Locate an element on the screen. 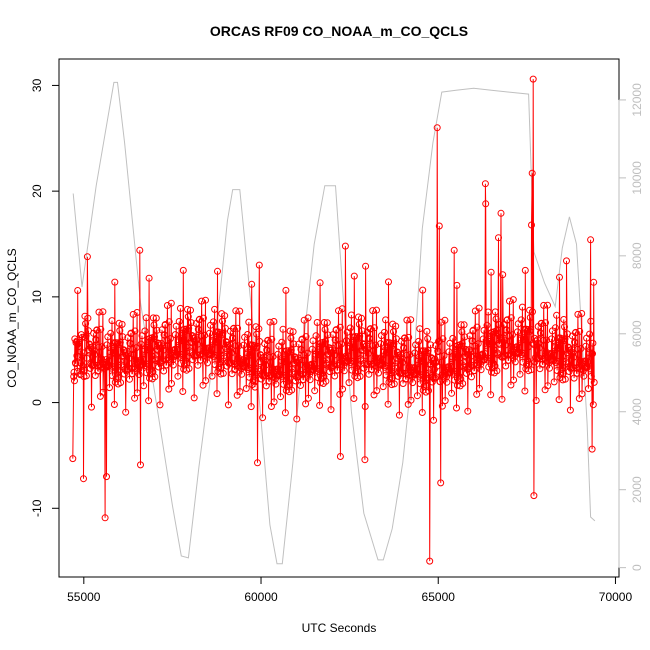  y-axis-label: CO_NOAA_m_CO_QCLS is located at coordinates (12, 317).